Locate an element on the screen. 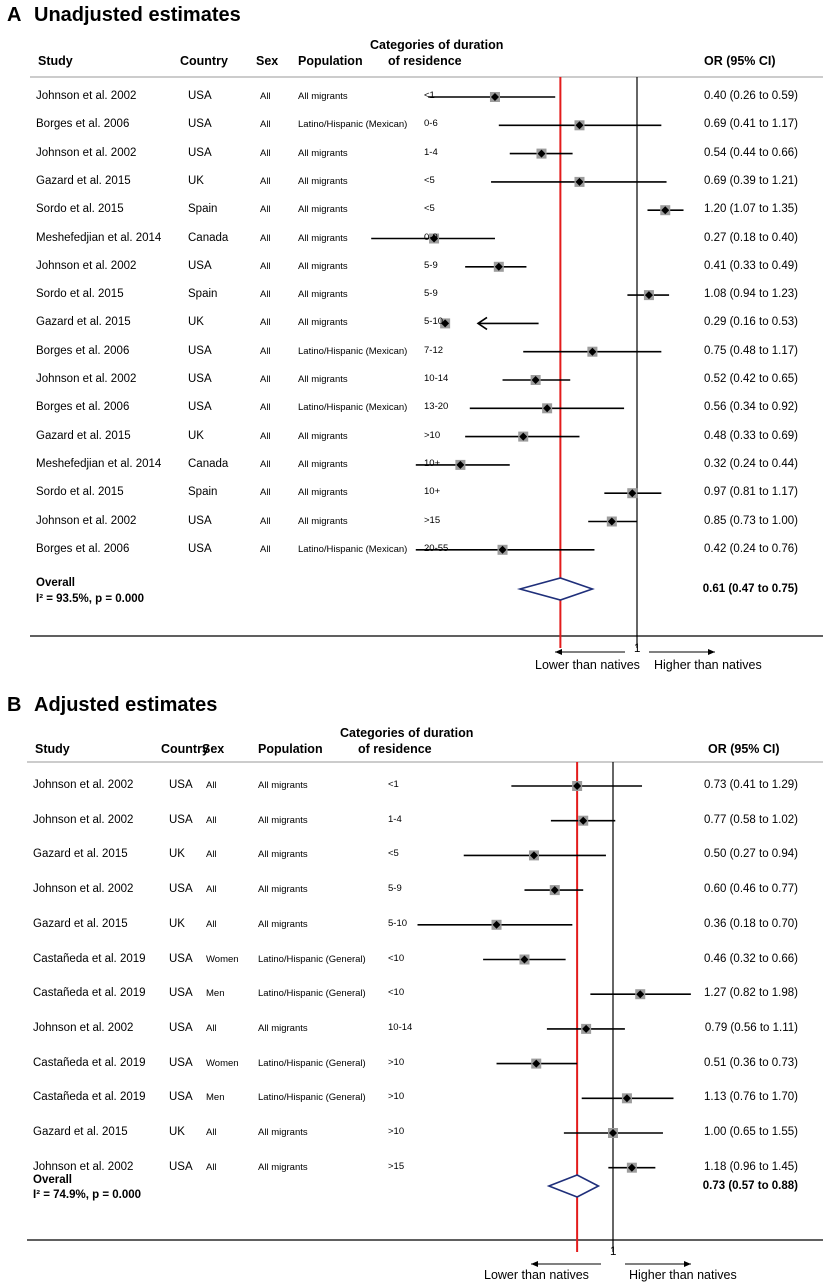  duration-category: <1 is located at coordinates (429, 95).